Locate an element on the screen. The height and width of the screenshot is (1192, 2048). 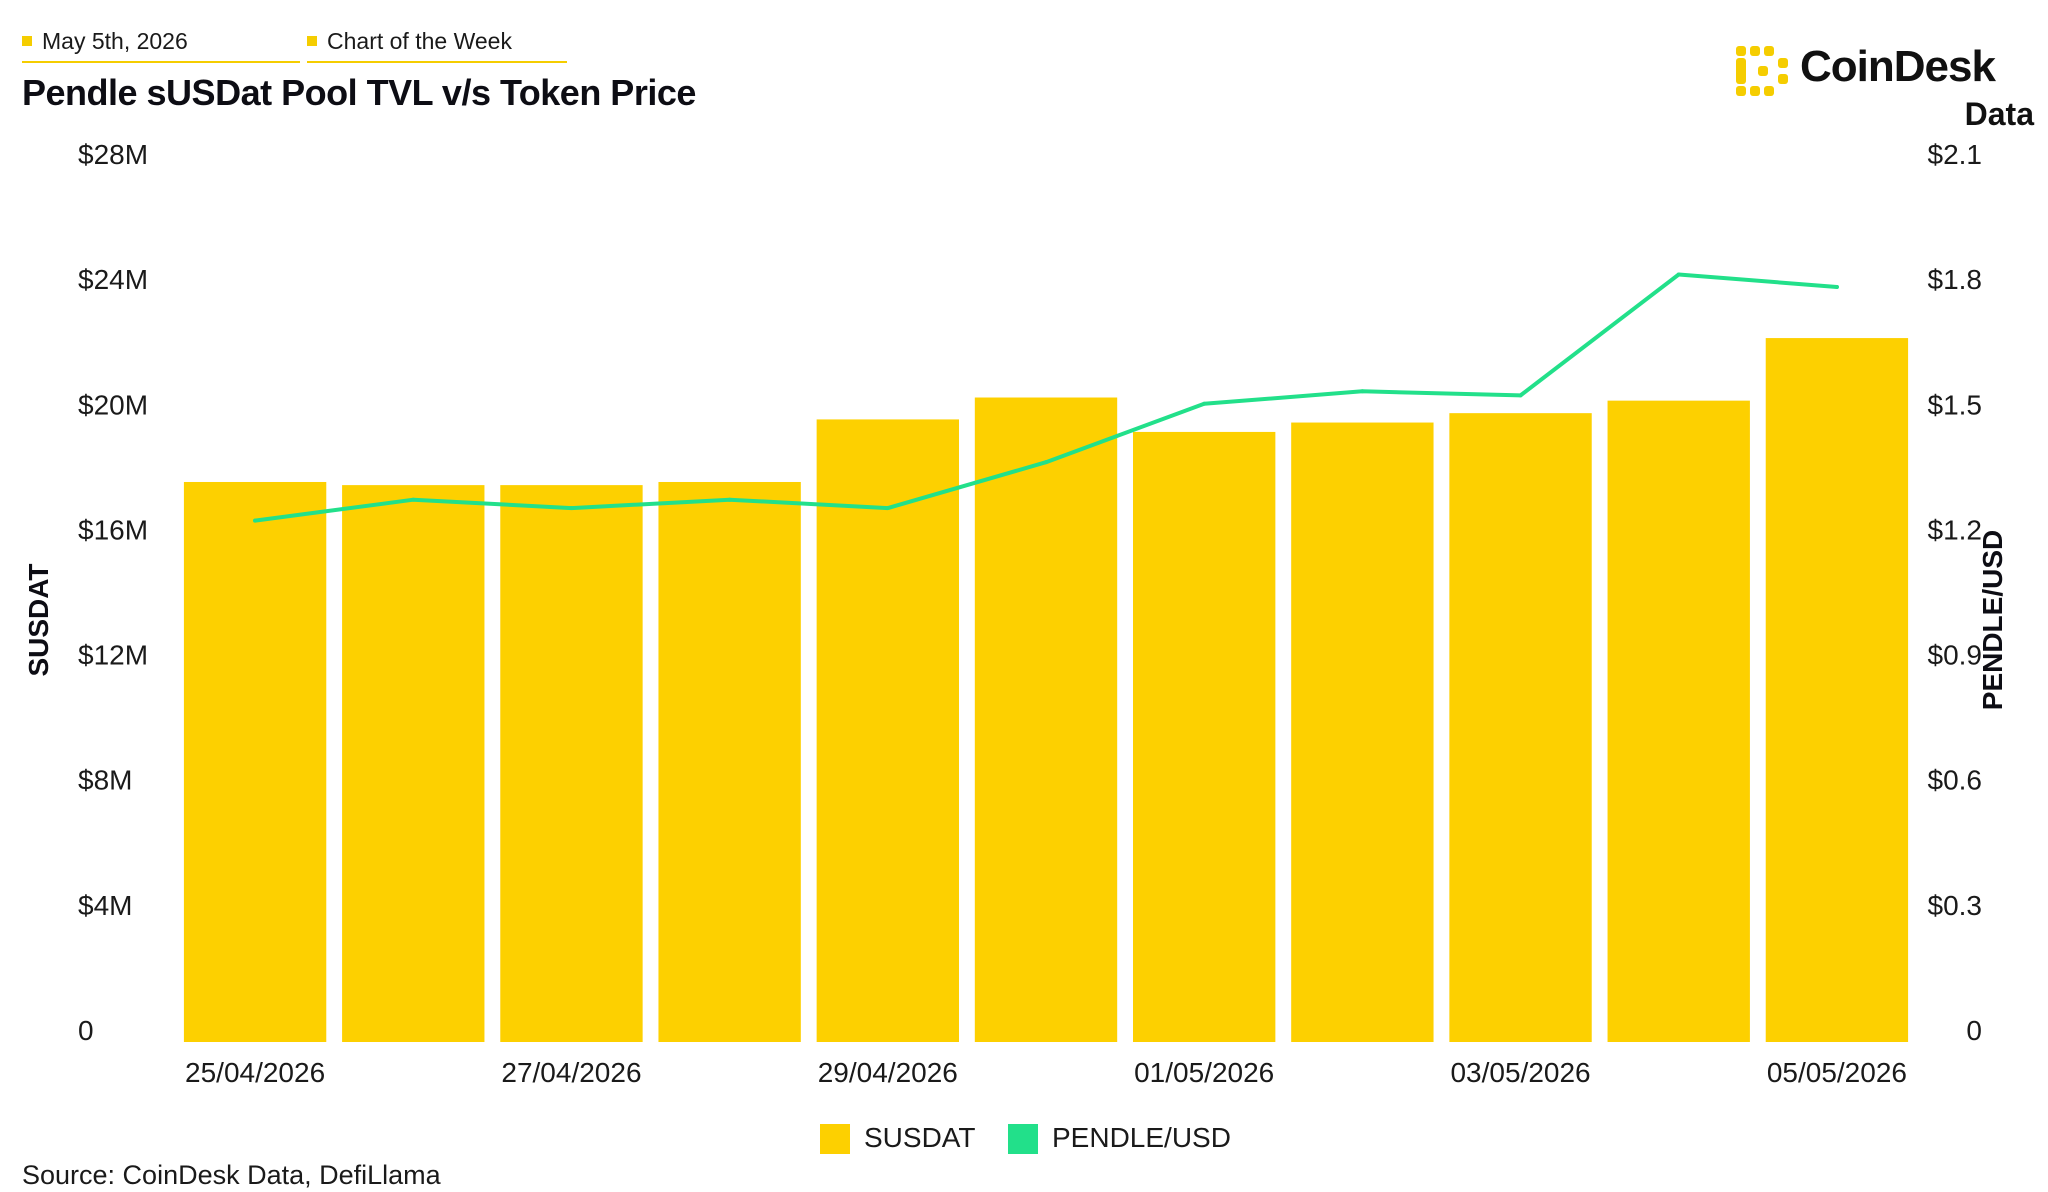
legend-swatch-susdat is located at coordinates (835, 1139).